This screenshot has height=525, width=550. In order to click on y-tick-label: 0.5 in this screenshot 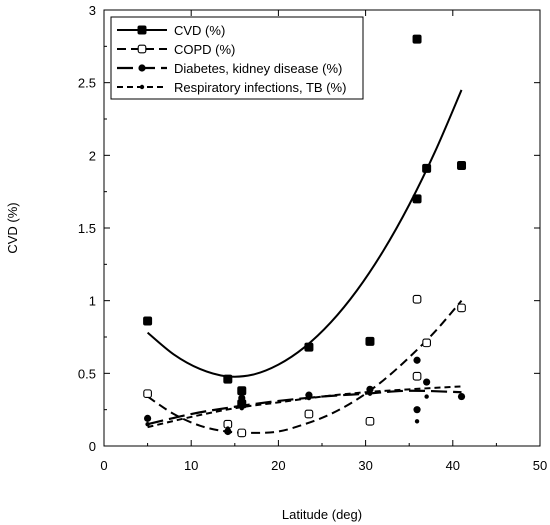, I will do `click(87, 373)`.